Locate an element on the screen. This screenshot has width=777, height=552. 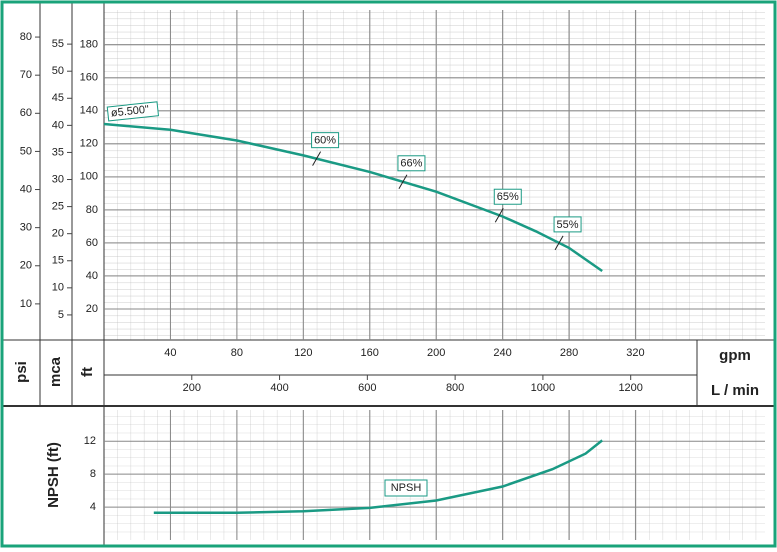
curve-name: NPSH is located at coordinates (406, 488).